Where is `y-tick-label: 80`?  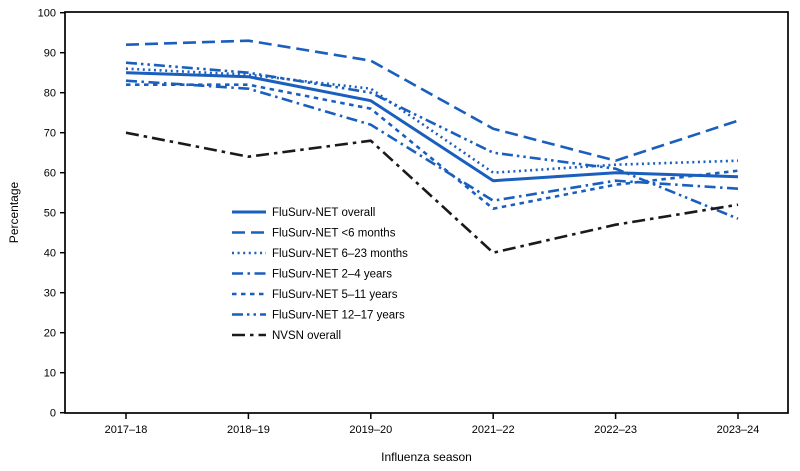 y-tick-label: 80 is located at coordinates (50, 94).